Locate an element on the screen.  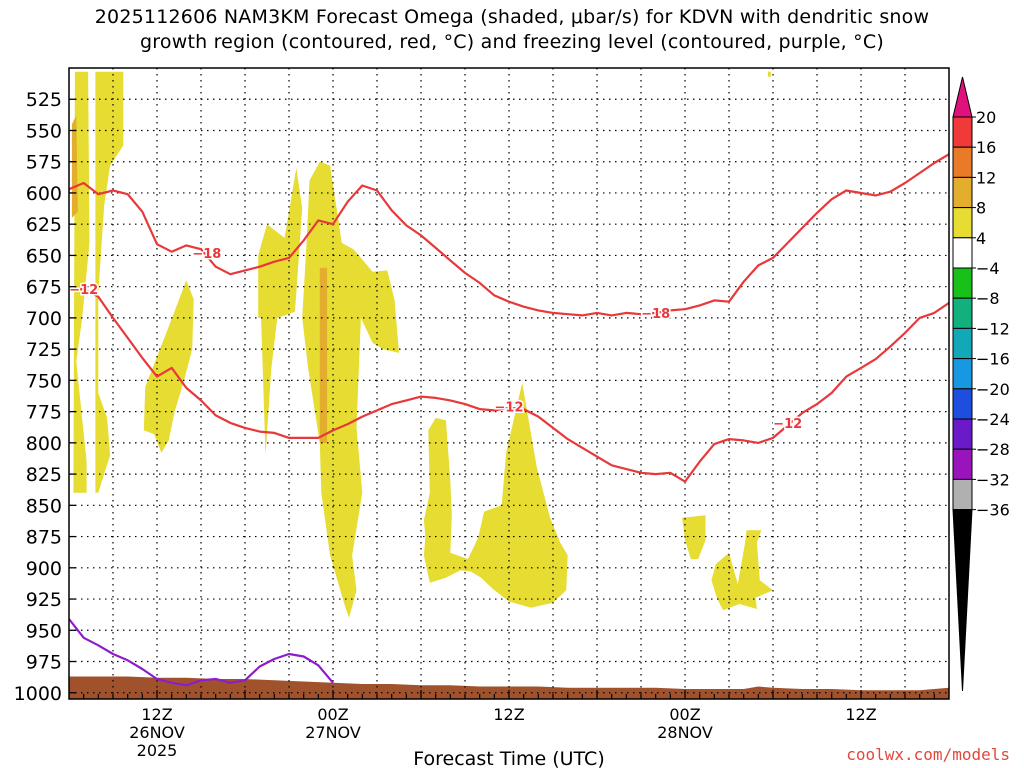
x-tick-label-3-2: 28NOV is located at coordinates (685, 732).